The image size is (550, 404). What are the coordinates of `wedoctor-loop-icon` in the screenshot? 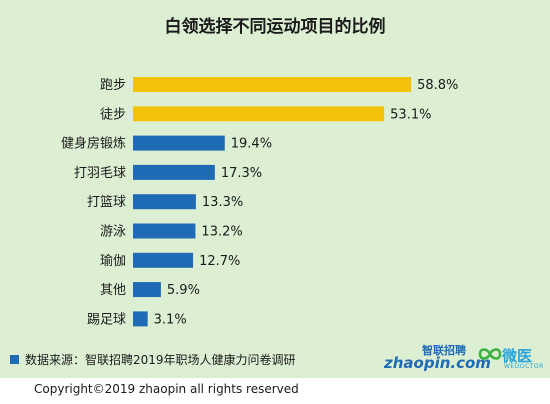 It's located at (490, 354).